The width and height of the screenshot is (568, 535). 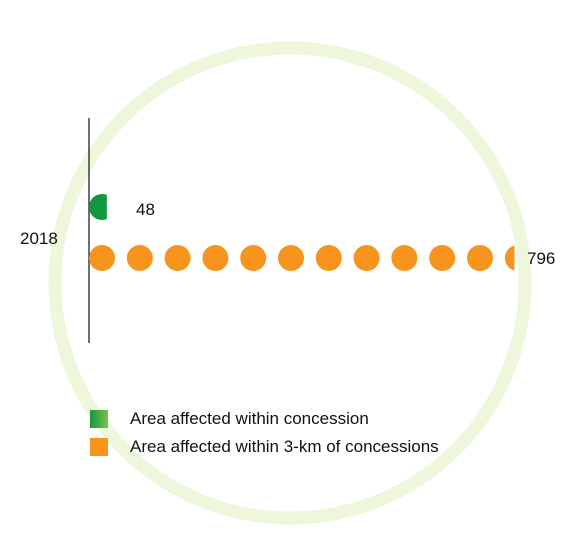 I want to click on value-label-within-3km: 796, so click(x=541, y=258).